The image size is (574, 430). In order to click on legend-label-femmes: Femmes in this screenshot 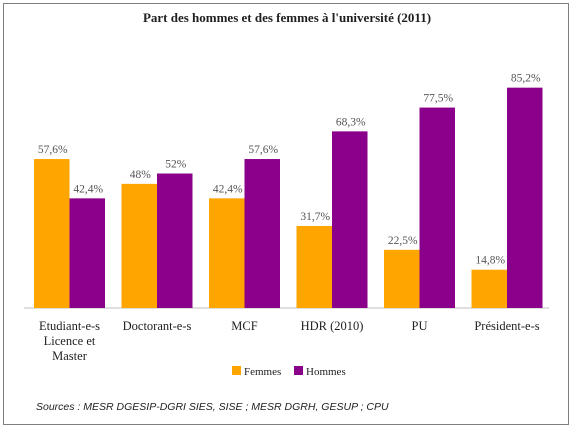, I will do `click(262, 372)`.